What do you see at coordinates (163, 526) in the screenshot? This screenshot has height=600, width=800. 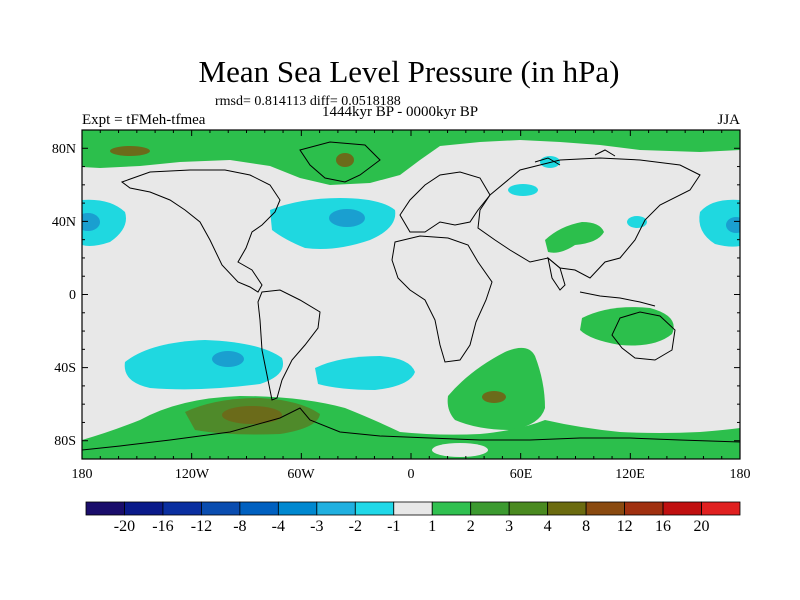 I see `colorbar-label: -16` at bounding box center [163, 526].